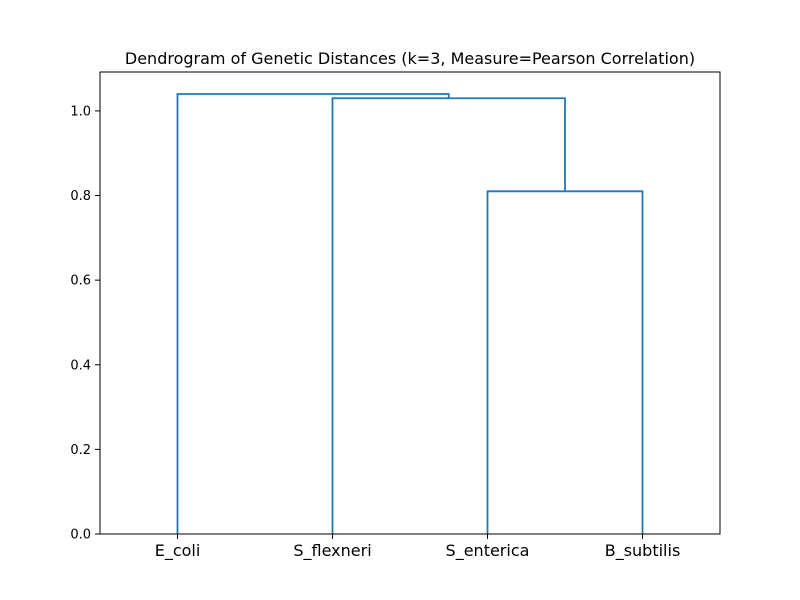  Describe the element at coordinates (80, 535) in the screenshot. I see `y-tick-label: 0.0` at that location.